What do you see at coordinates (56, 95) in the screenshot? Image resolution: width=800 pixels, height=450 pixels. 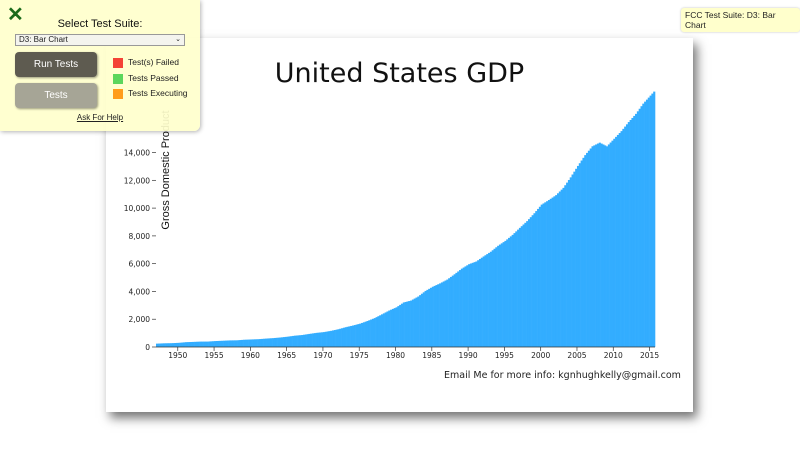 I see `tests-button: Tests` at bounding box center [56, 95].